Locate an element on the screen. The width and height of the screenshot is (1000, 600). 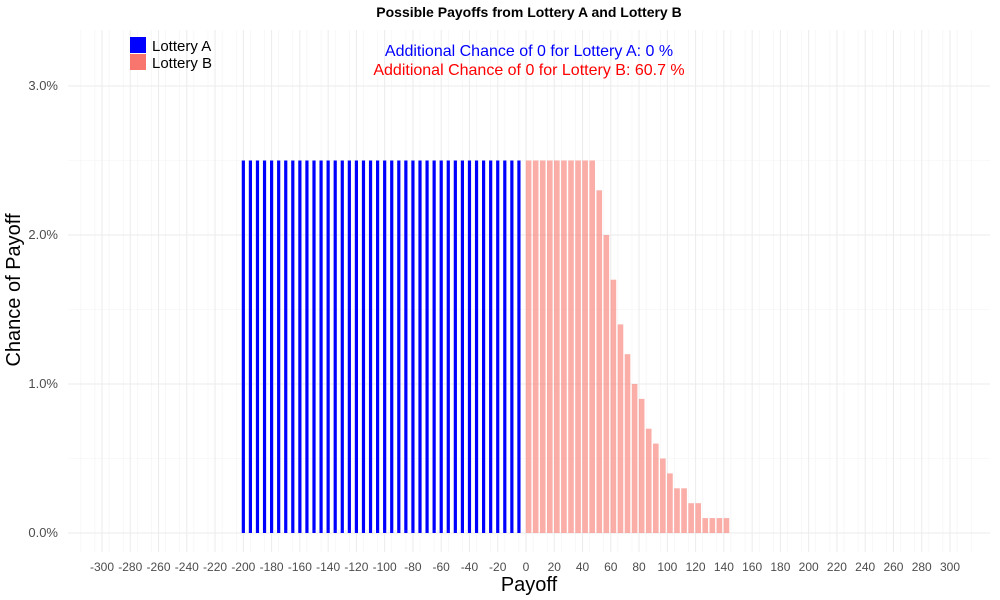
x-tick-label: 180 is located at coordinates (780, 567).